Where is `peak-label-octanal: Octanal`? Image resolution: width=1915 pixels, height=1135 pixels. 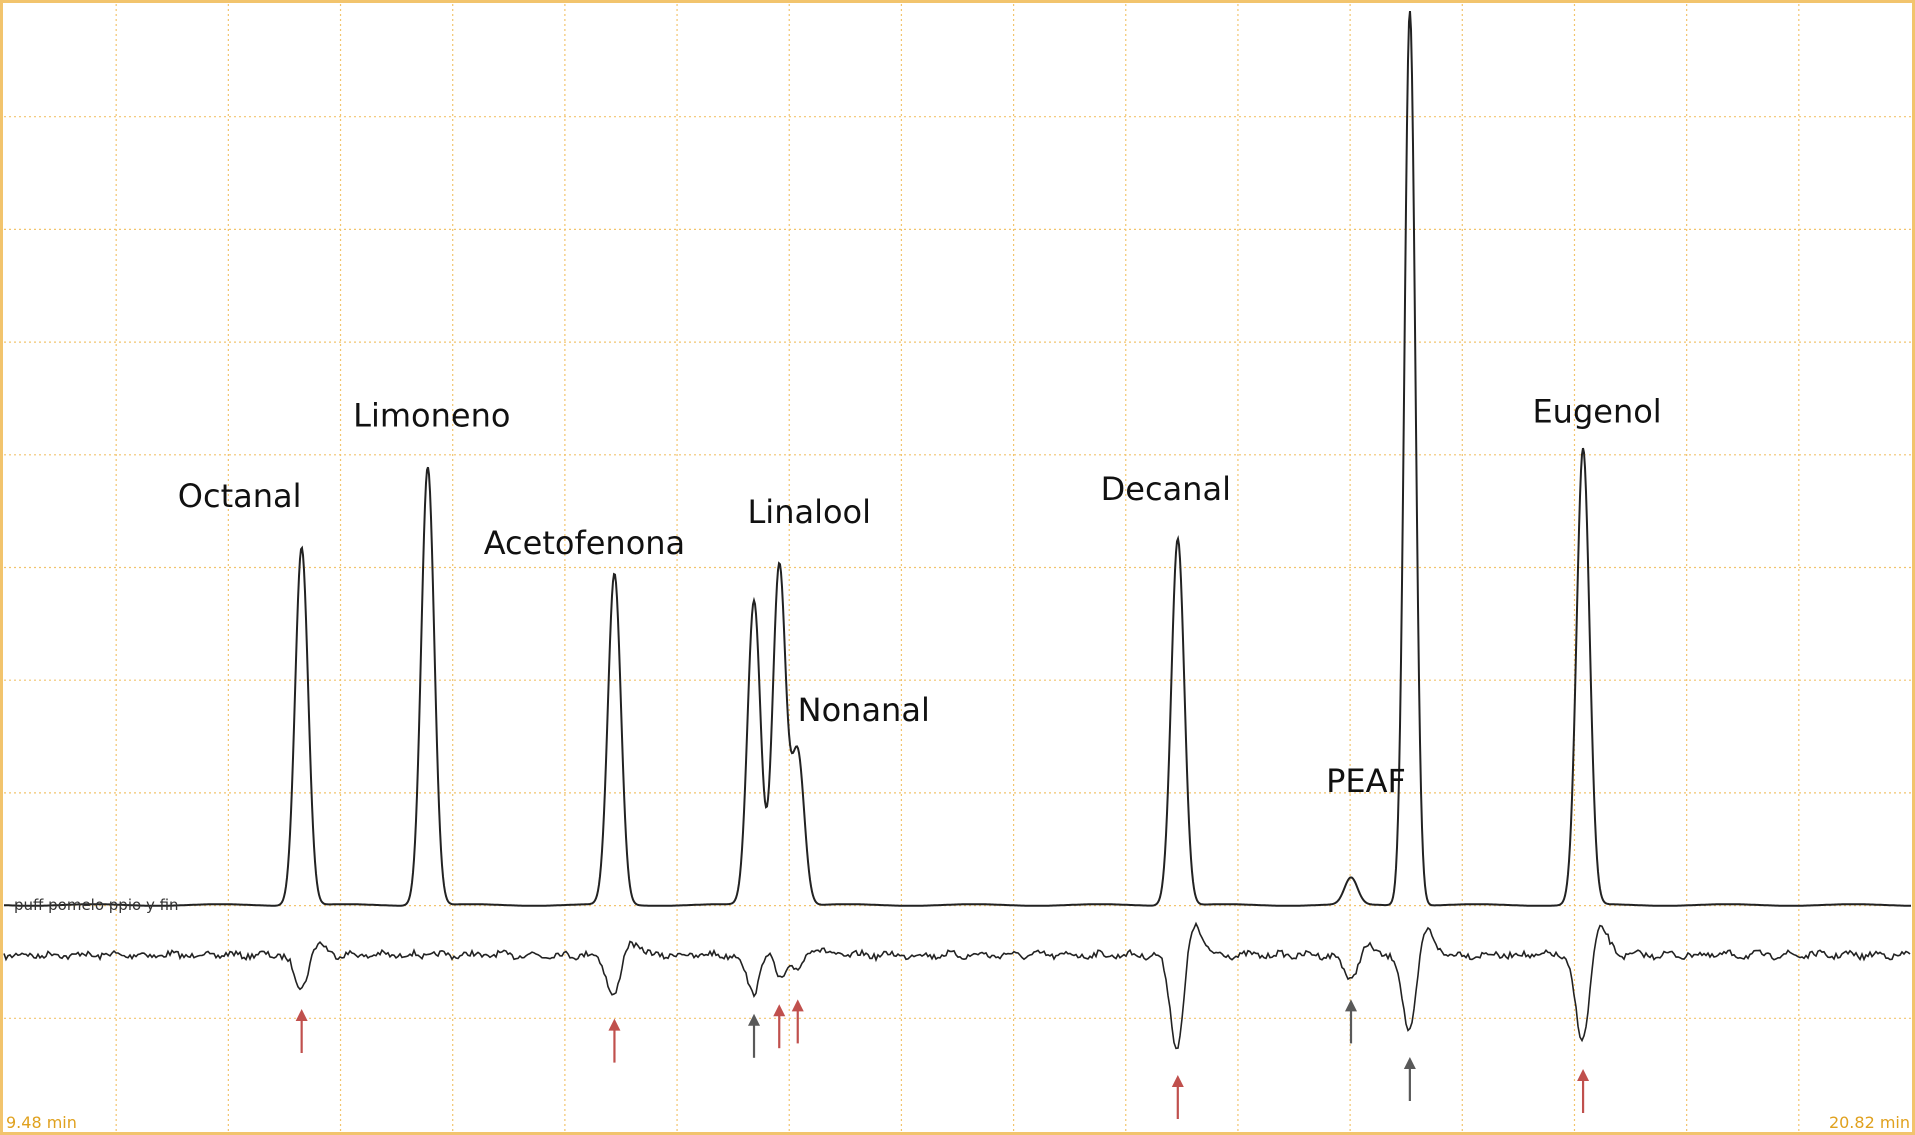
peak-label-octanal: Octanal is located at coordinates (240, 496).